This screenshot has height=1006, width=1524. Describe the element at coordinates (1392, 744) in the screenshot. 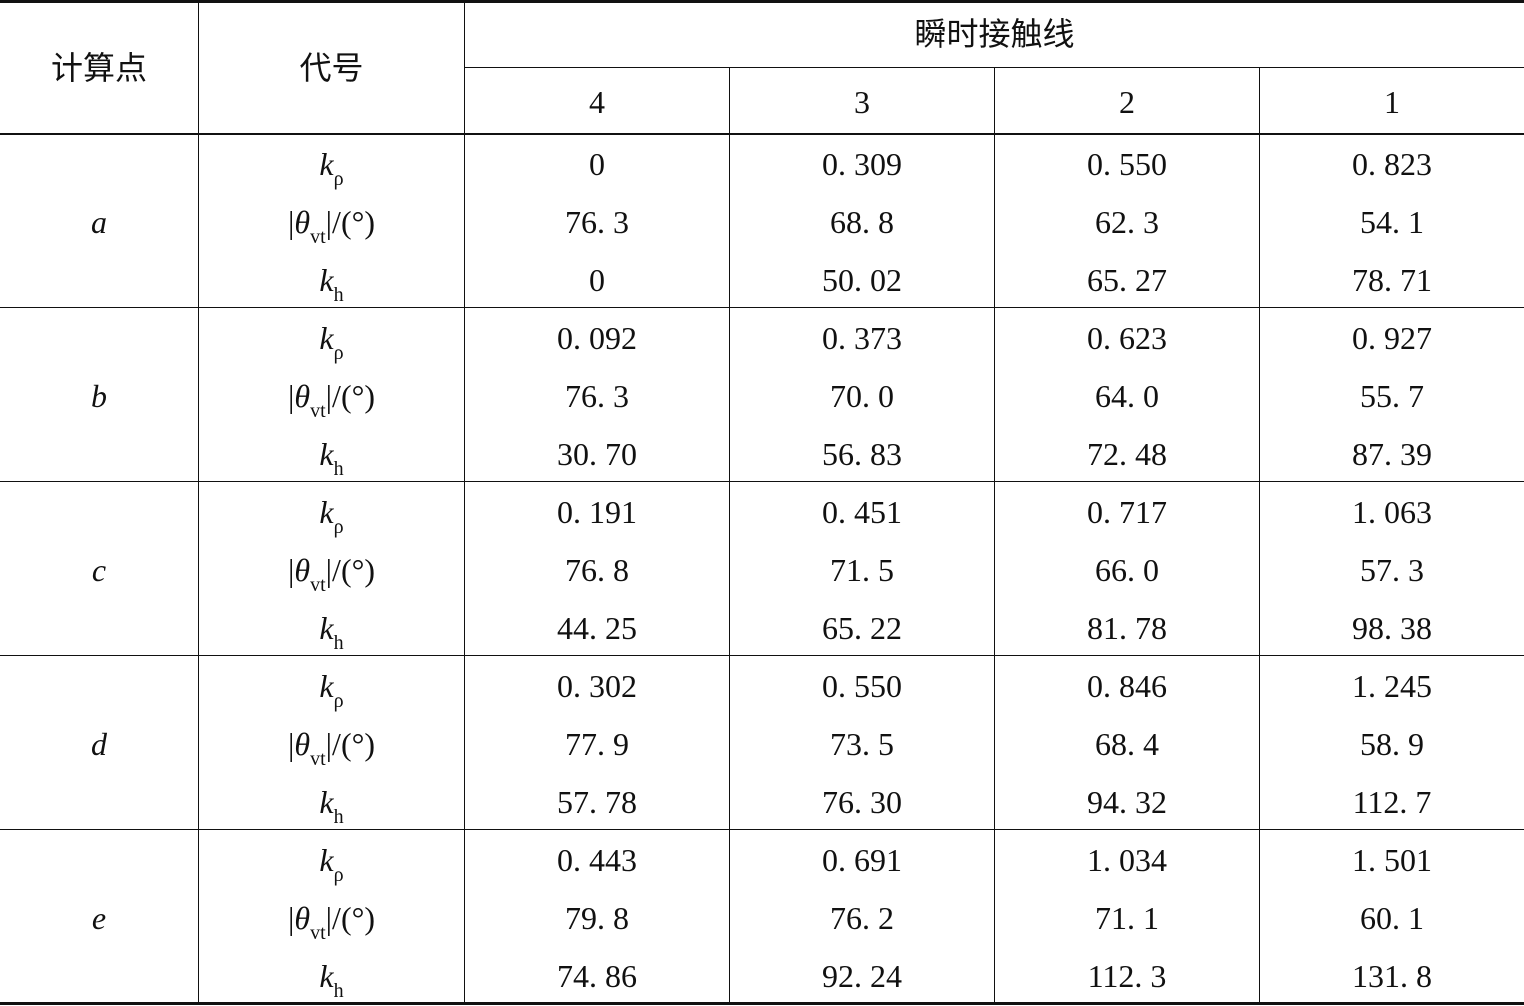

I see `table-cell: 58. 9` at that location.